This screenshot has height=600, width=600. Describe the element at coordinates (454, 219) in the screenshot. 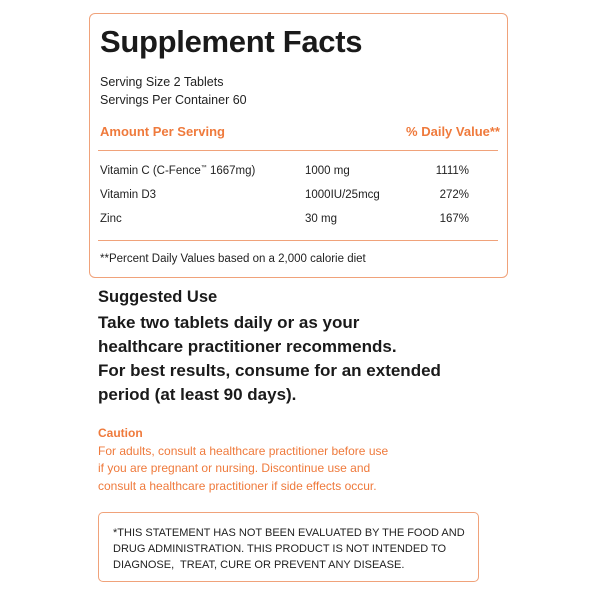

I see `nutrient-dv: 167%` at that location.